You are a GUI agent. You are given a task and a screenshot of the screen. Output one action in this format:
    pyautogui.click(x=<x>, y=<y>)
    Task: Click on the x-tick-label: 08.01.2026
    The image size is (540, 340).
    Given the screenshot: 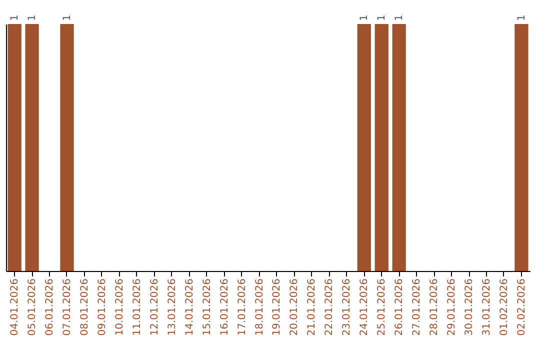 What is the action you would take?
    pyautogui.click(x=84, y=307)
    